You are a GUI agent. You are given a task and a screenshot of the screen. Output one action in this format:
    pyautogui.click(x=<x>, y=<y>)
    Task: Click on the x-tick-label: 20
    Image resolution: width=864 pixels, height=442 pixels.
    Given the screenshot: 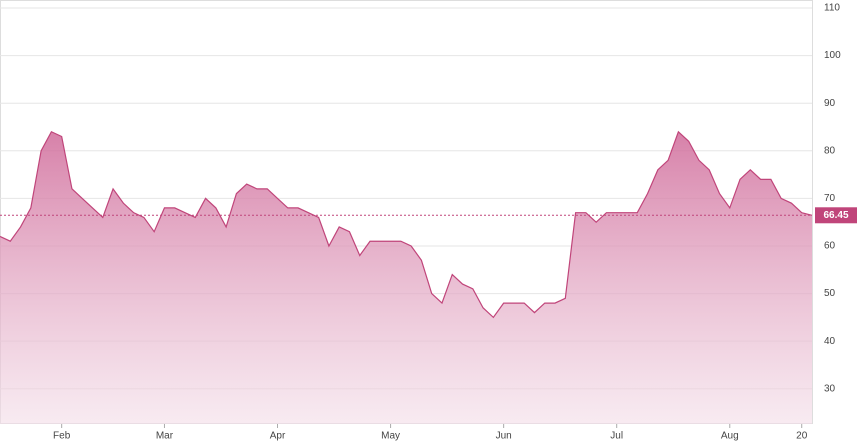 What is the action you would take?
    pyautogui.click(x=802, y=436)
    